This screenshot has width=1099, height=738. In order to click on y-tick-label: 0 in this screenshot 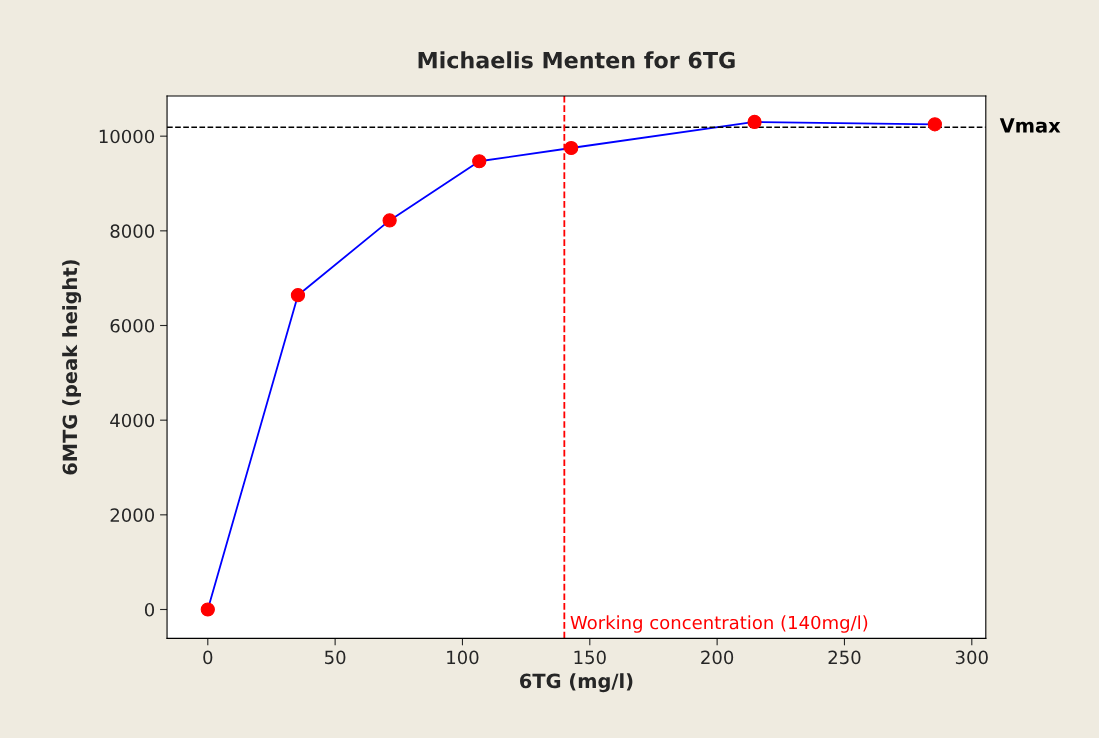, I will do `click(149, 609)`.